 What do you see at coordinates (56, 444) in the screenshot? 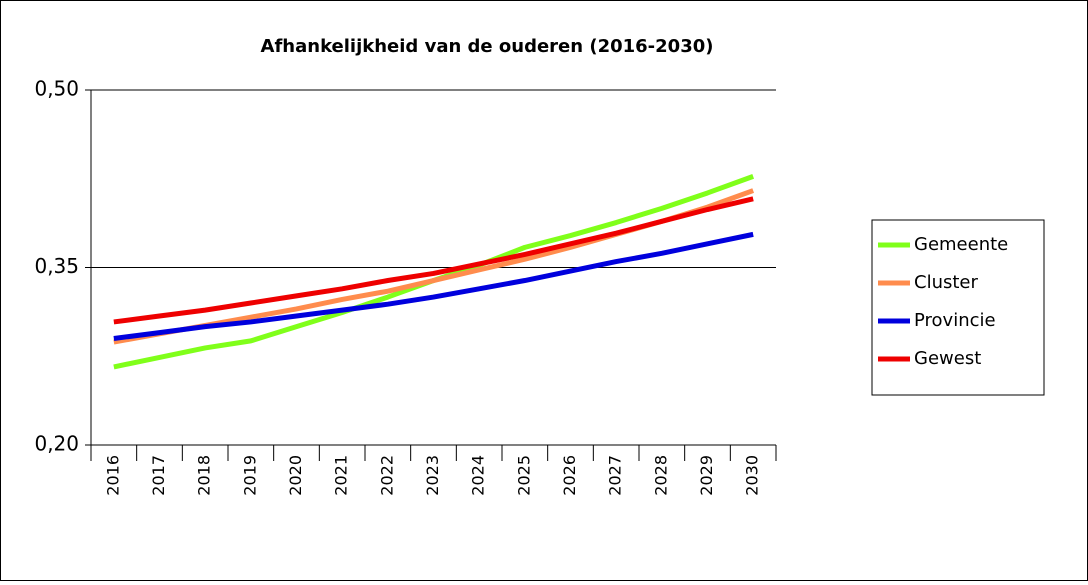
I see `y-tick-label: 0,20` at bounding box center [56, 444].